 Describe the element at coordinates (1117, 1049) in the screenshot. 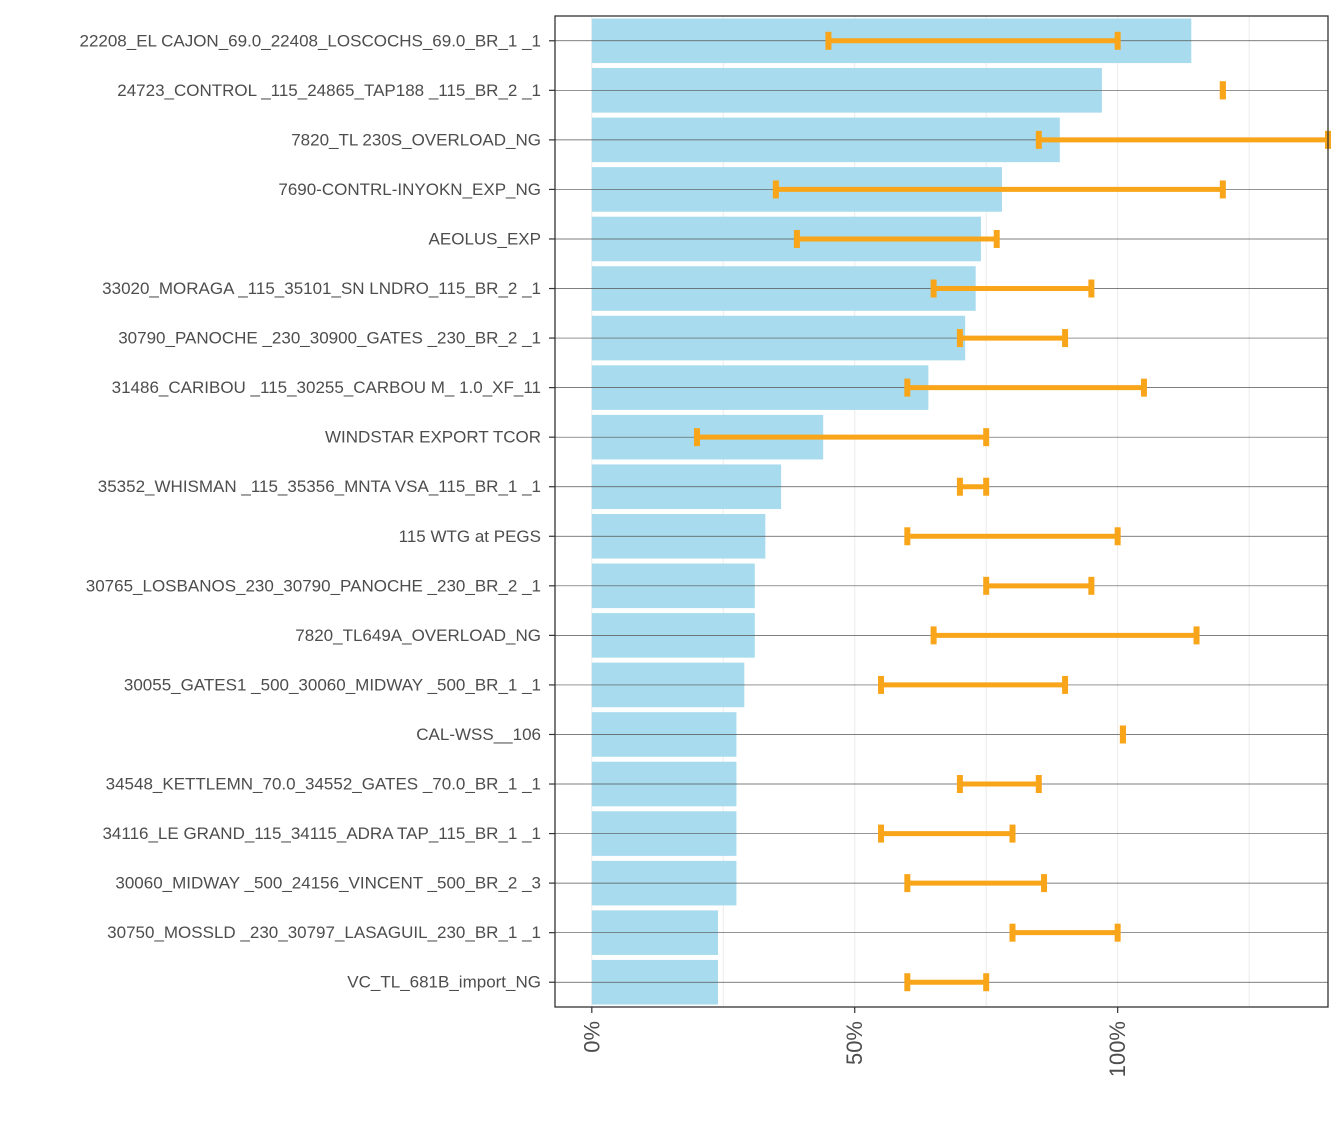

I see `x-tick-label: 100%` at that location.